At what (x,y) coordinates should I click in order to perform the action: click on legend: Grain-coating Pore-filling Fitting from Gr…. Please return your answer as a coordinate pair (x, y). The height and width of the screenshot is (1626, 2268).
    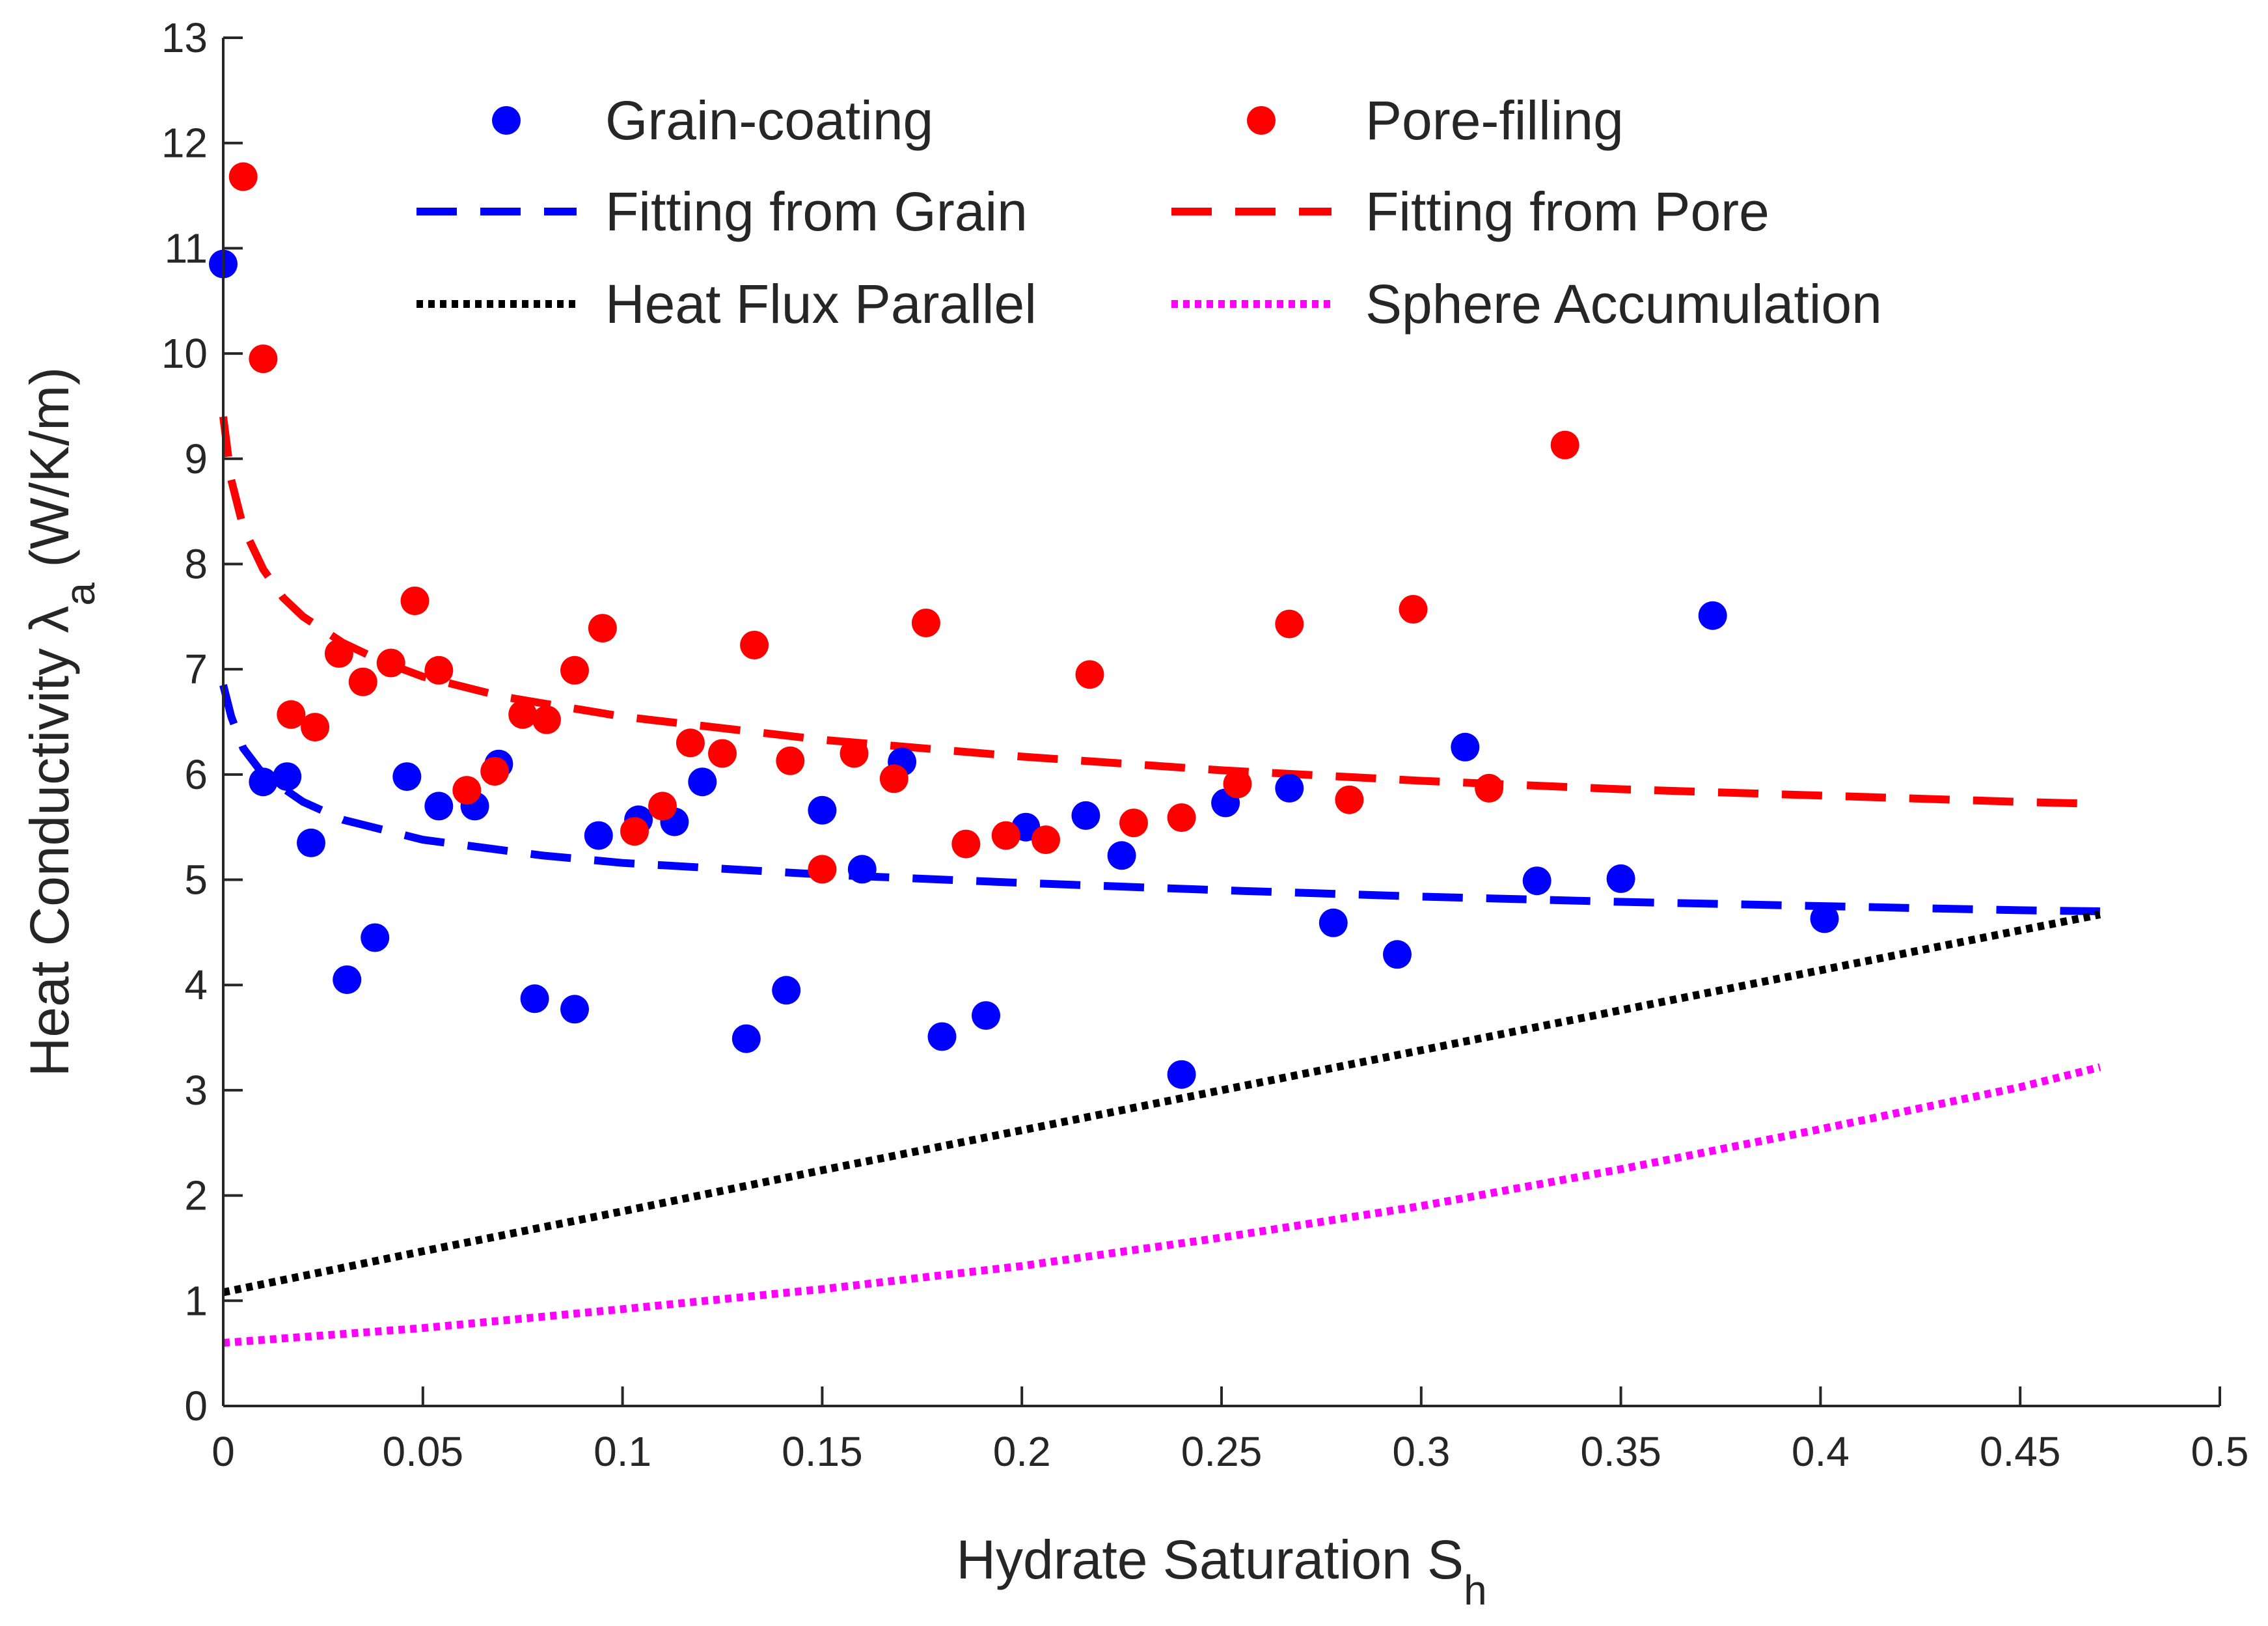
    Looking at the image, I should click on (1149, 212).